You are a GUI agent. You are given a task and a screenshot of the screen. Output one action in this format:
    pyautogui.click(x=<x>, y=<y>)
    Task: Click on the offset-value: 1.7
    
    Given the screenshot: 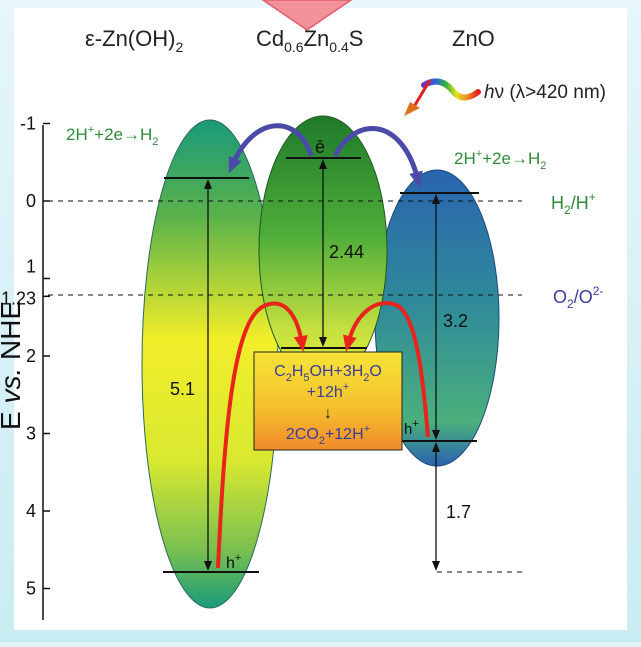 What is the action you would take?
    pyautogui.click(x=458, y=512)
    